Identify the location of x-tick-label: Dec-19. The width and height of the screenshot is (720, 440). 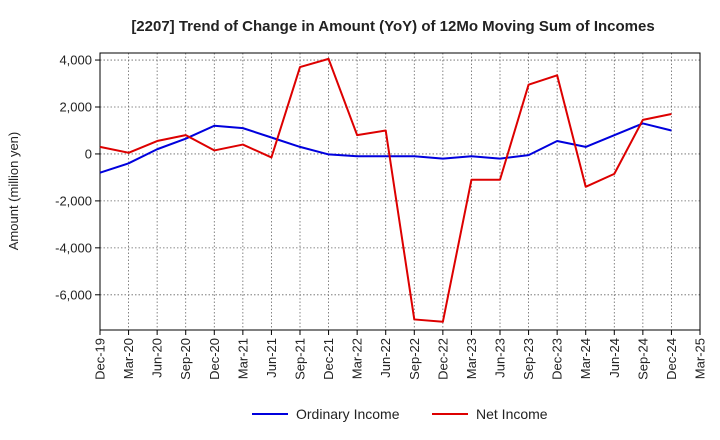
(100, 359).